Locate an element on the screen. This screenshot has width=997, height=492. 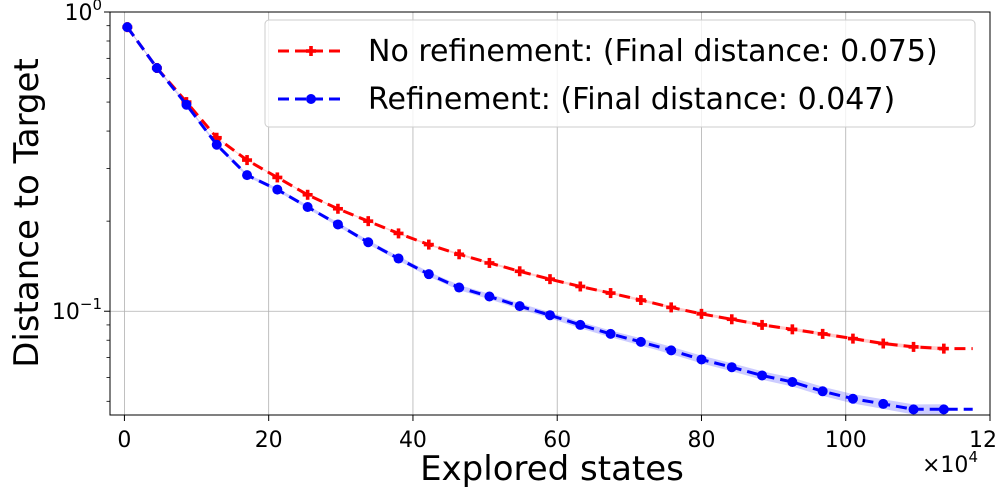
x-tick-label: 80 is located at coordinates (701, 440).